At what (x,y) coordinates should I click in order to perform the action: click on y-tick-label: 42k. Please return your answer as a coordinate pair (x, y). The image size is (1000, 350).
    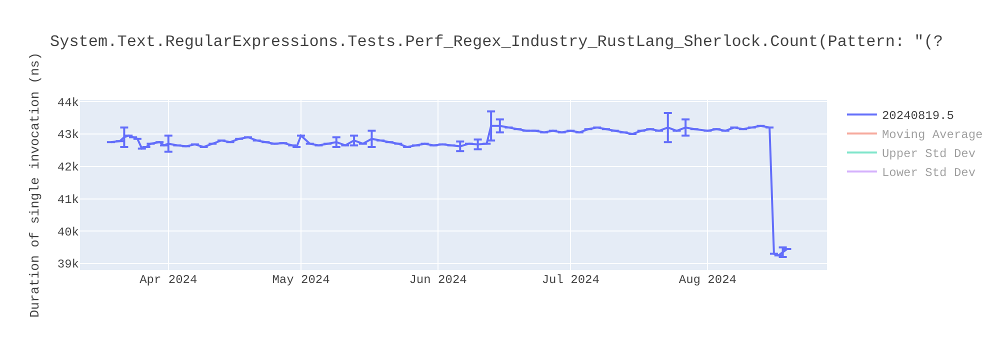
    Looking at the image, I should click on (68, 167).